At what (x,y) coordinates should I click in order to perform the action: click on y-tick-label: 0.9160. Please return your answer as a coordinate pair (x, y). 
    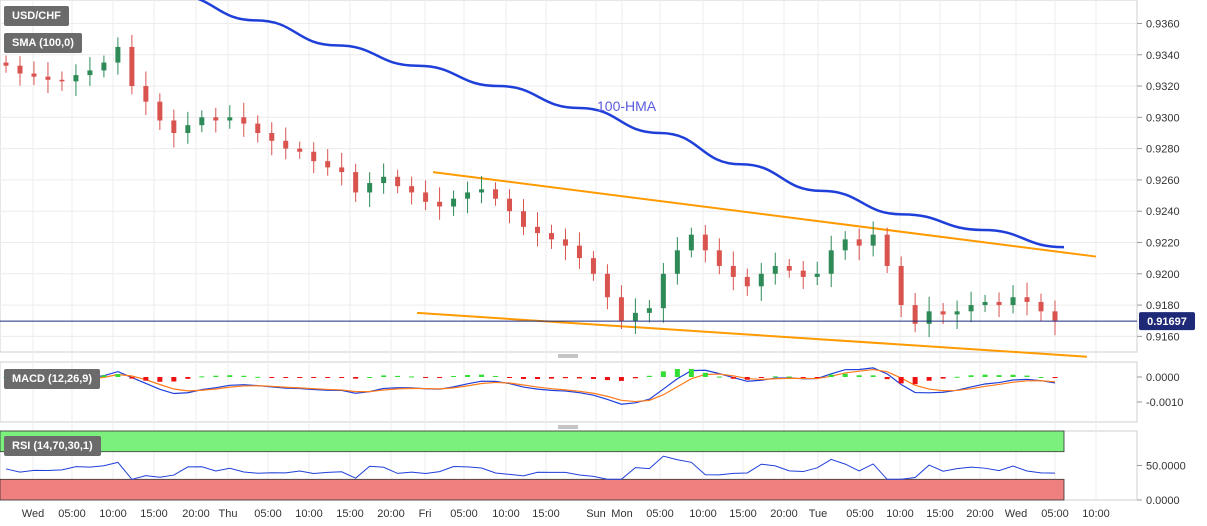
    Looking at the image, I should click on (1163, 337).